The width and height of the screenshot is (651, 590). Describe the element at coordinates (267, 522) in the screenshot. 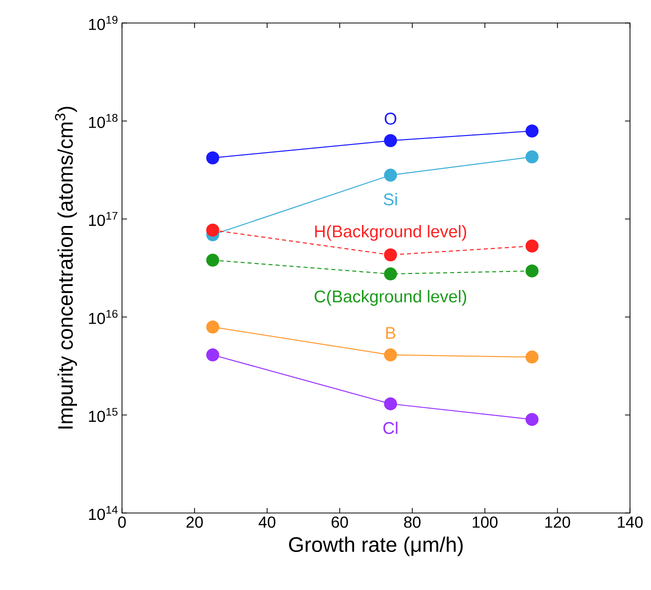

I see `x-tick-label: 40` at that location.